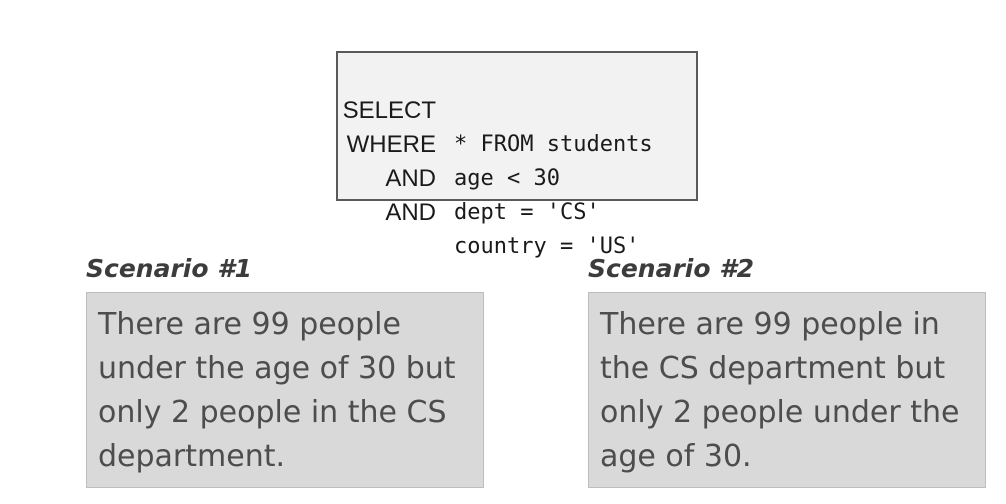 The height and width of the screenshot is (504, 1006). Describe the element at coordinates (671, 268) in the screenshot. I see `scenario-2-title: Scenario #2` at that location.